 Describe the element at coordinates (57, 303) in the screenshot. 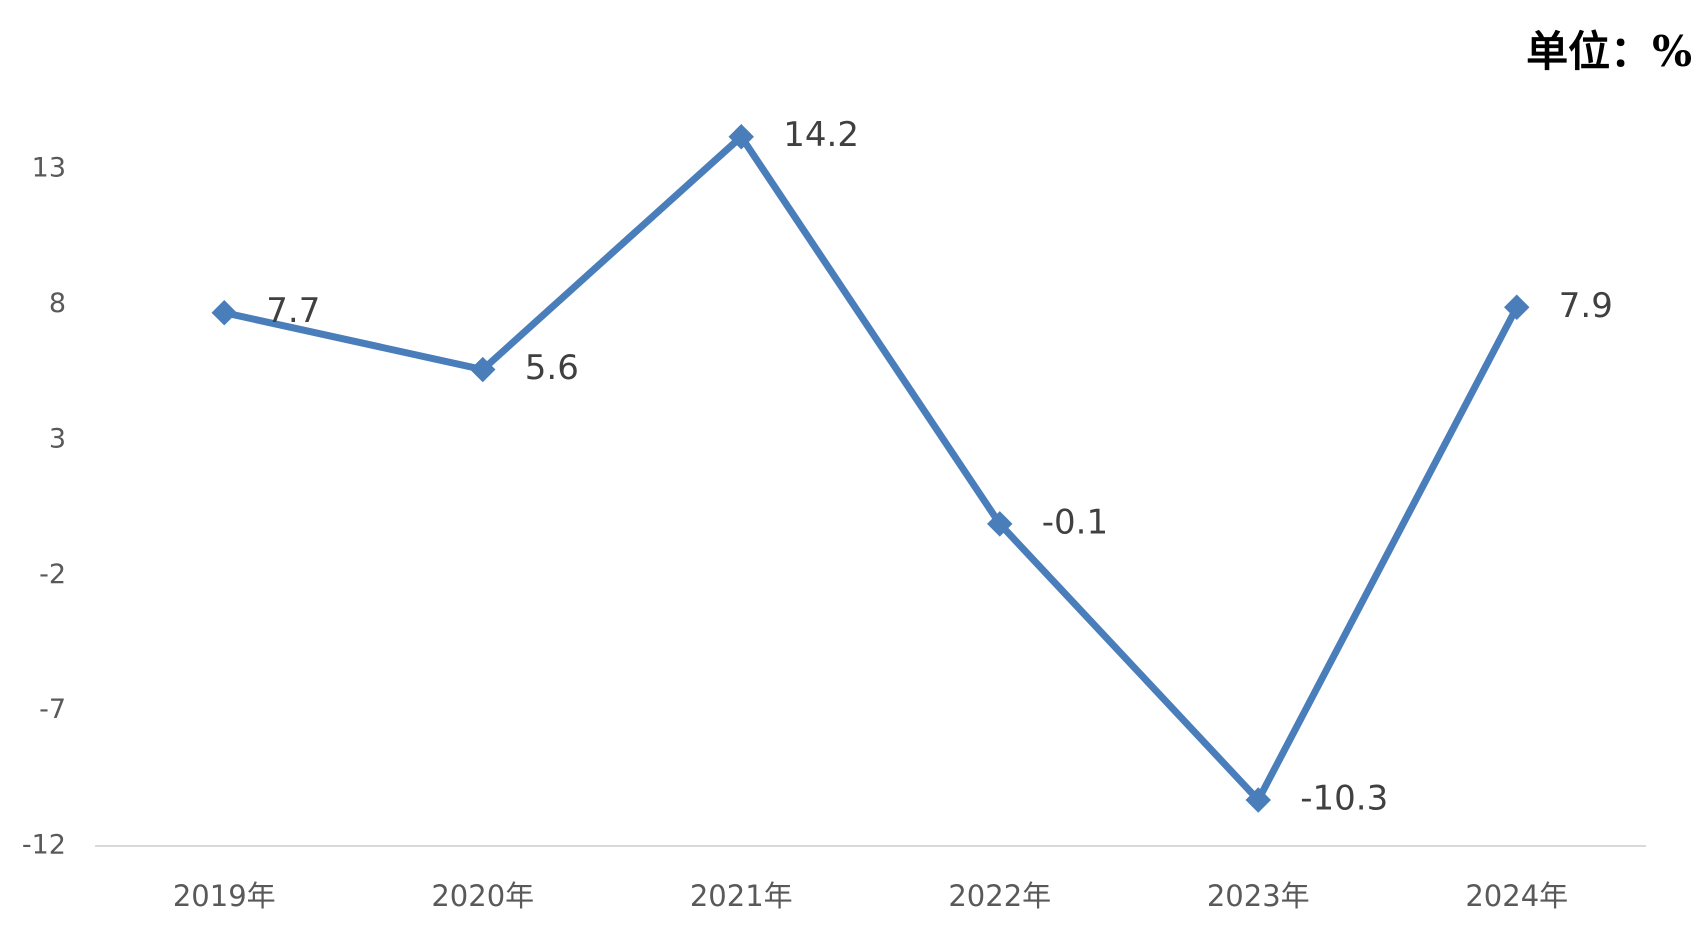

I see `y-tick-label: 8` at that location.